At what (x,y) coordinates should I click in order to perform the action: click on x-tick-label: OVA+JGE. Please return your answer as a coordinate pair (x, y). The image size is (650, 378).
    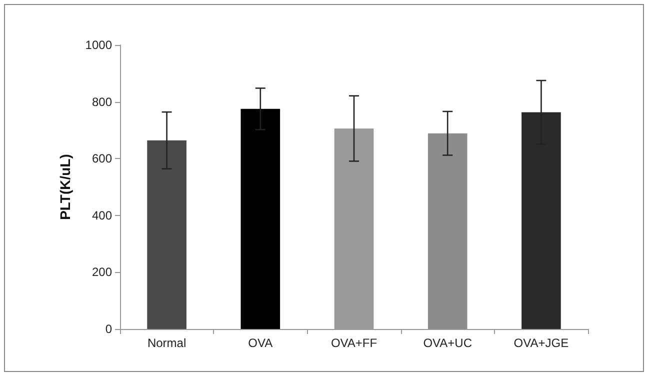
    Looking at the image, I should click on (541, 343).